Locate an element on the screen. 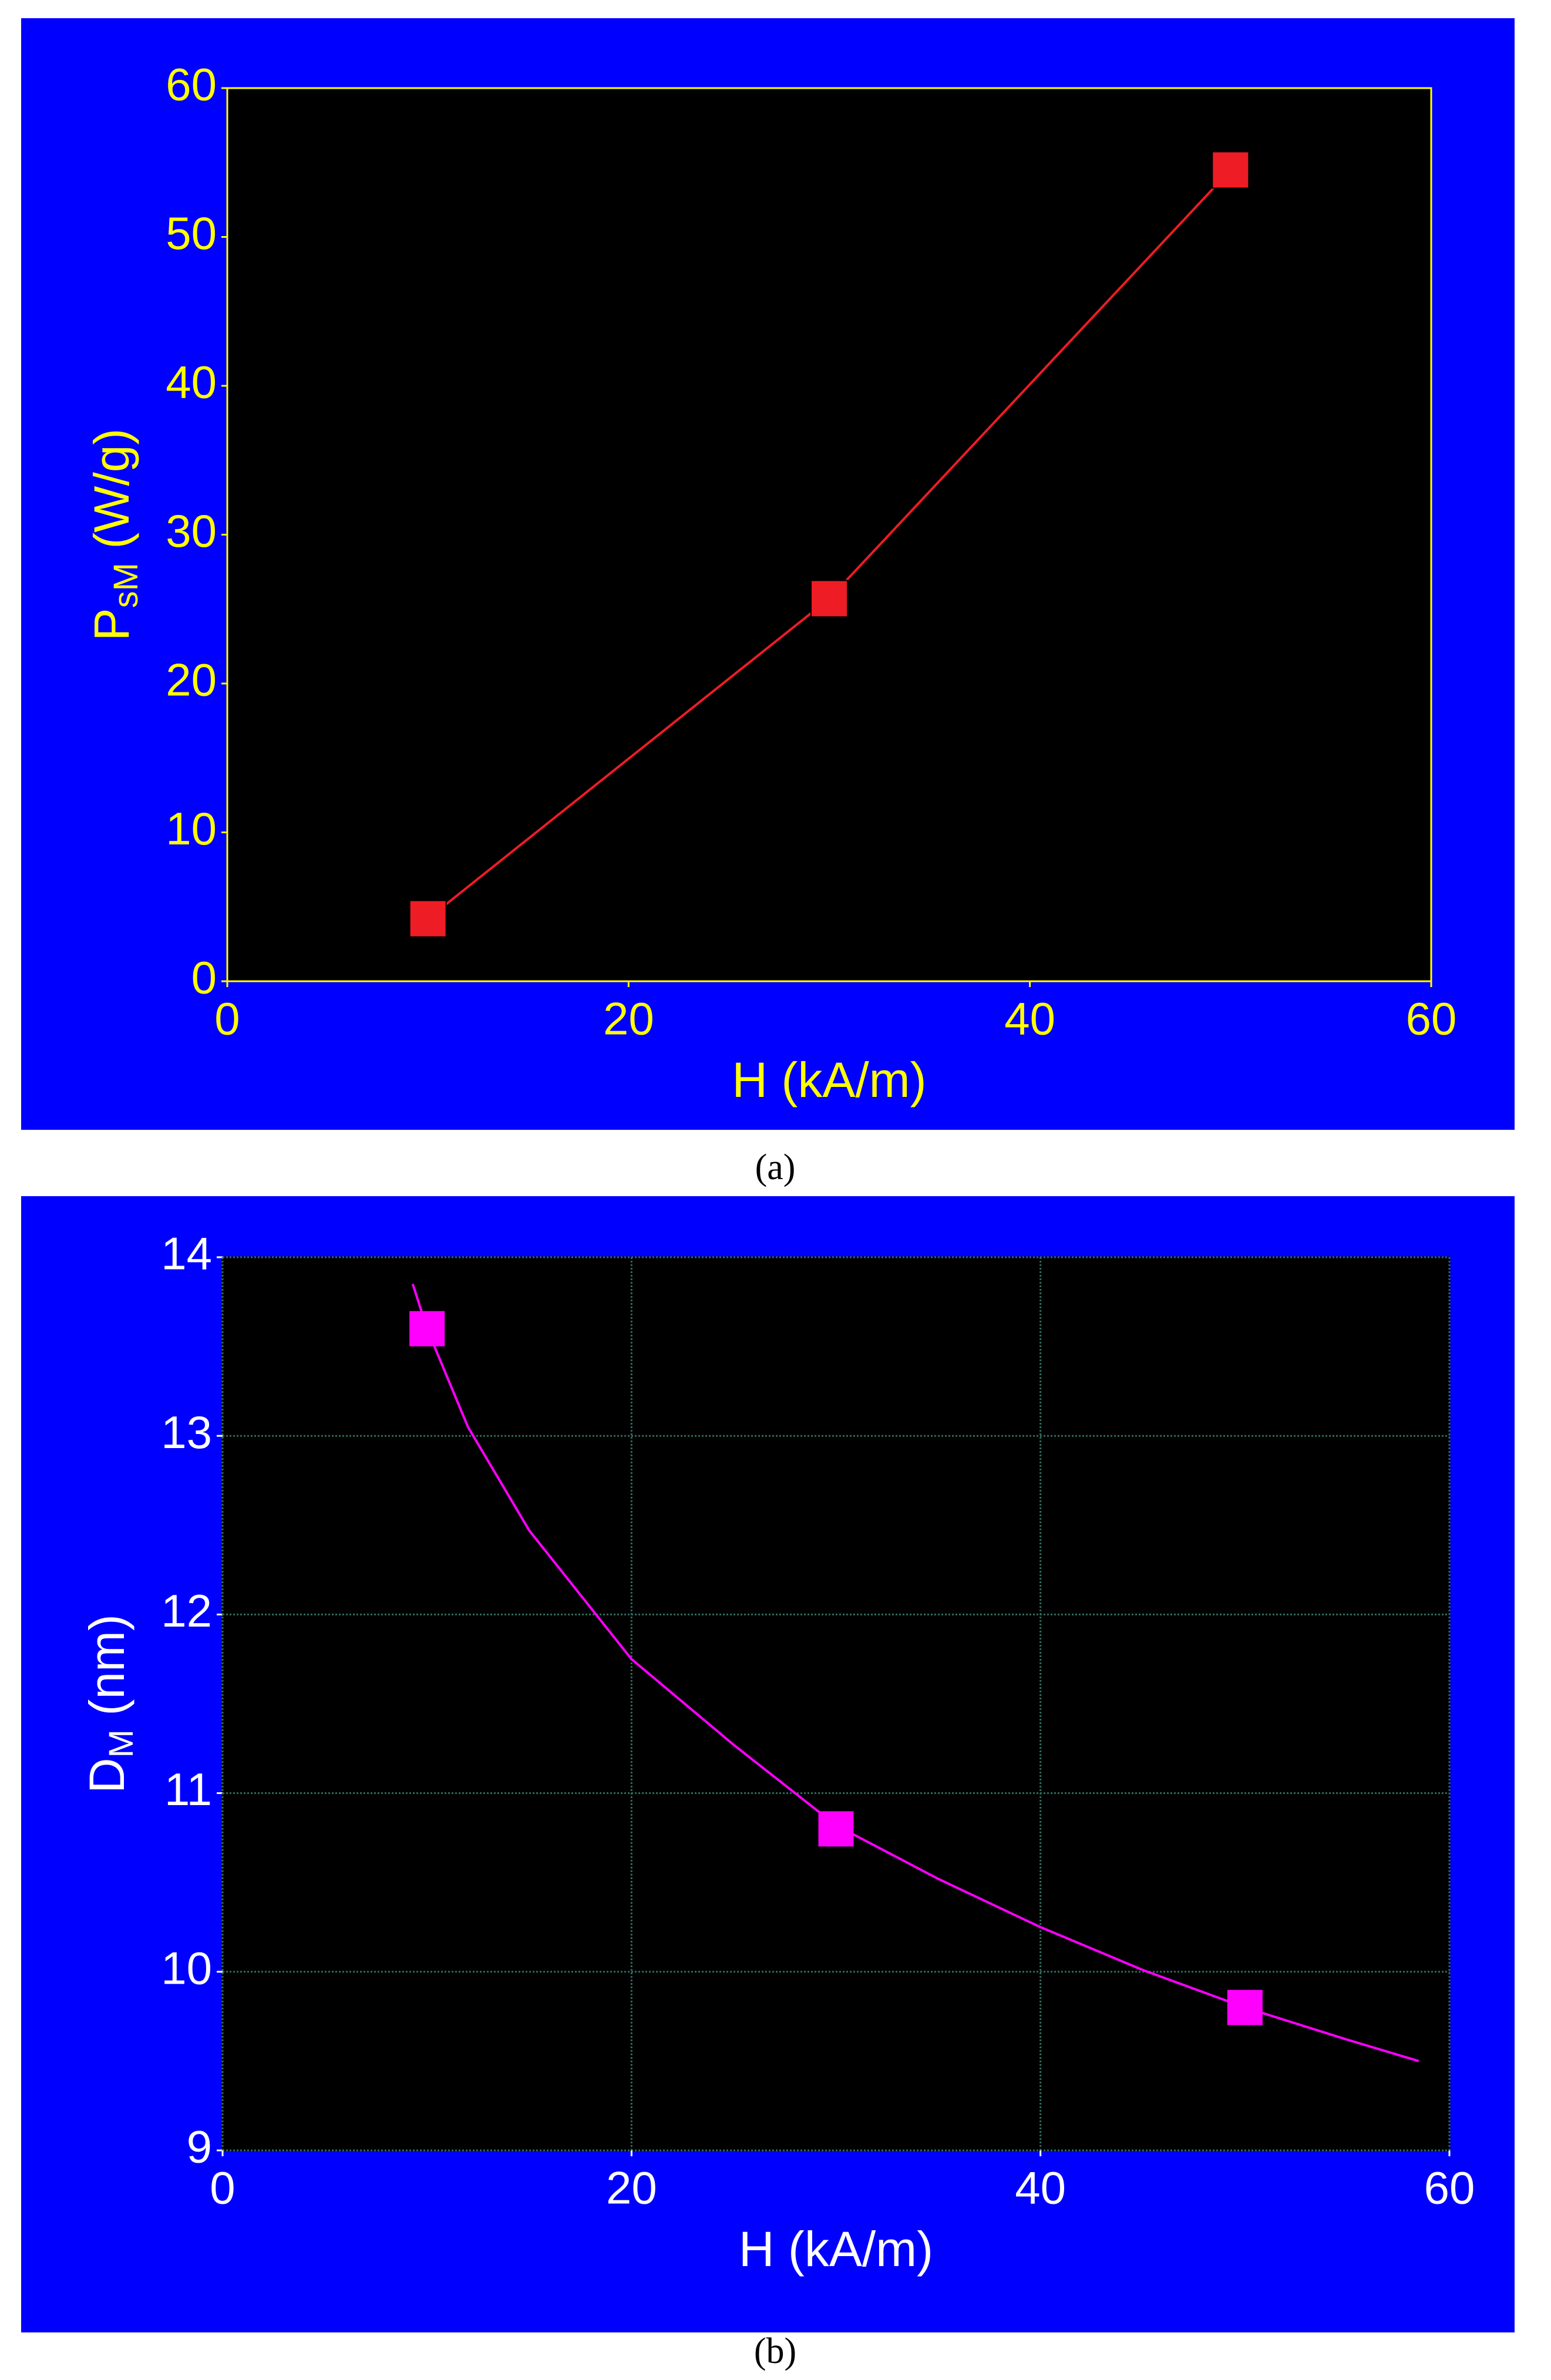 The height and width of the screenshot is (2380, 1551). y-axis-label-main: D is located at coordinates (106, 1776).